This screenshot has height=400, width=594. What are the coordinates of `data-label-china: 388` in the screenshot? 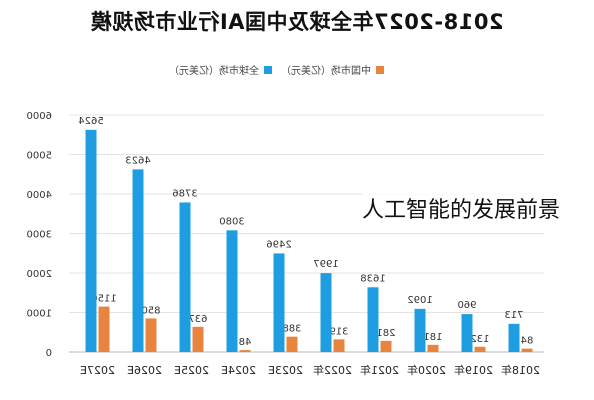 It's located at (291, 329).